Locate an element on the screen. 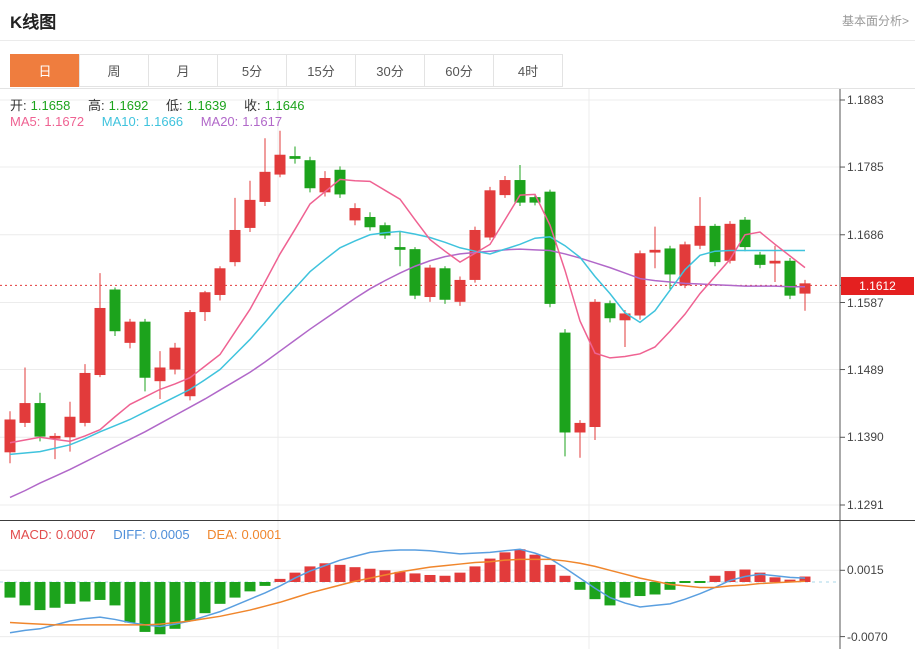  price-axis-label: 1.1587 is located at coordinates (865, 302).